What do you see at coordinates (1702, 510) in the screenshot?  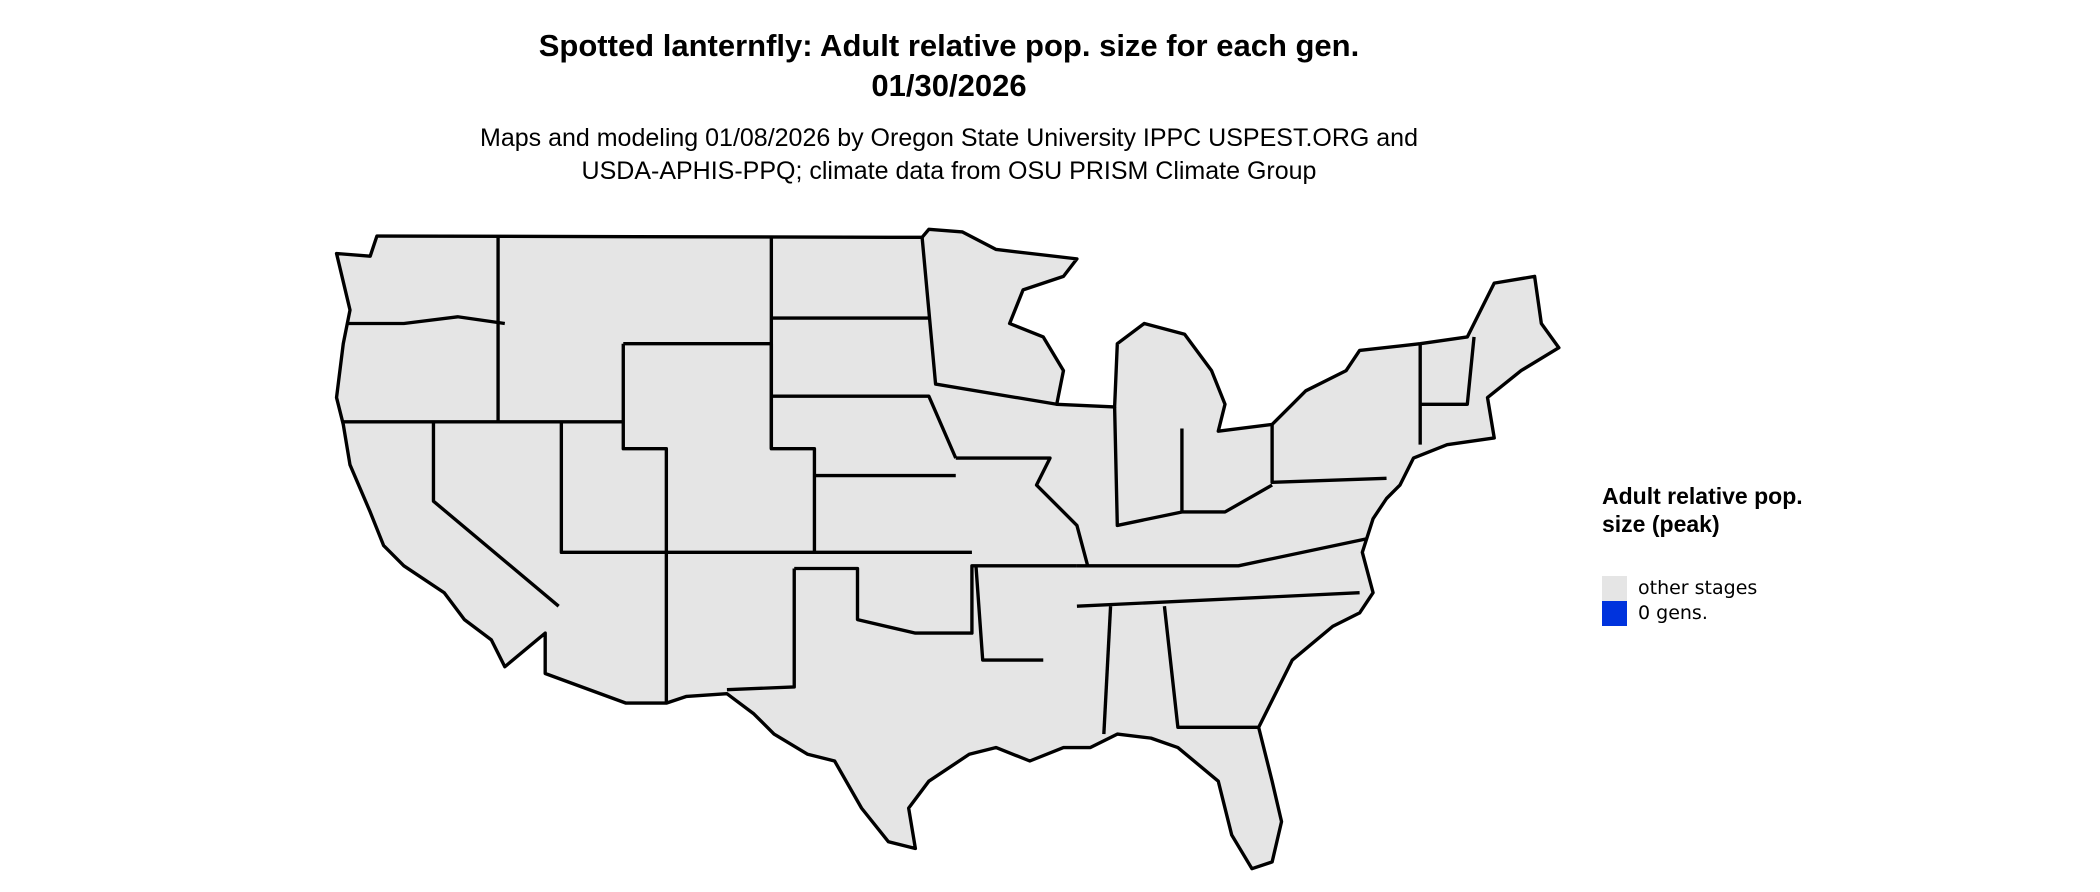 I see `legend-title: Adult relative pop. size (peak)` at bounding box center [1702, 510].